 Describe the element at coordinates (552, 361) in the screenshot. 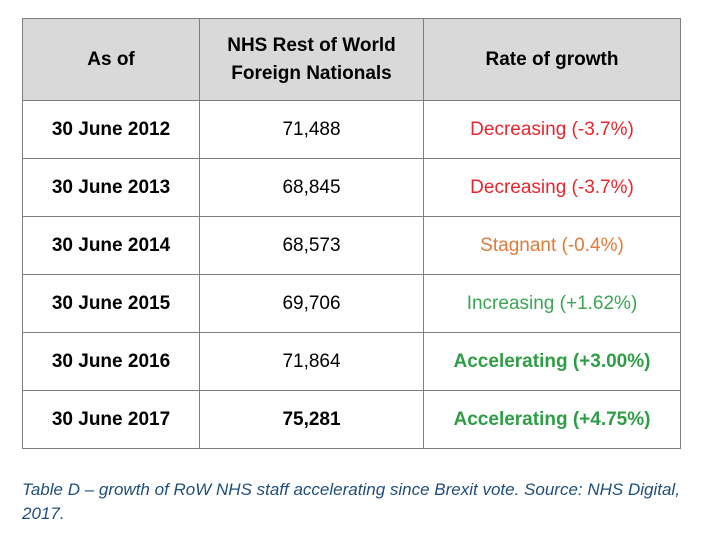

I see `growth-rate-cell: Accelerating (+3.00%)` at that location.